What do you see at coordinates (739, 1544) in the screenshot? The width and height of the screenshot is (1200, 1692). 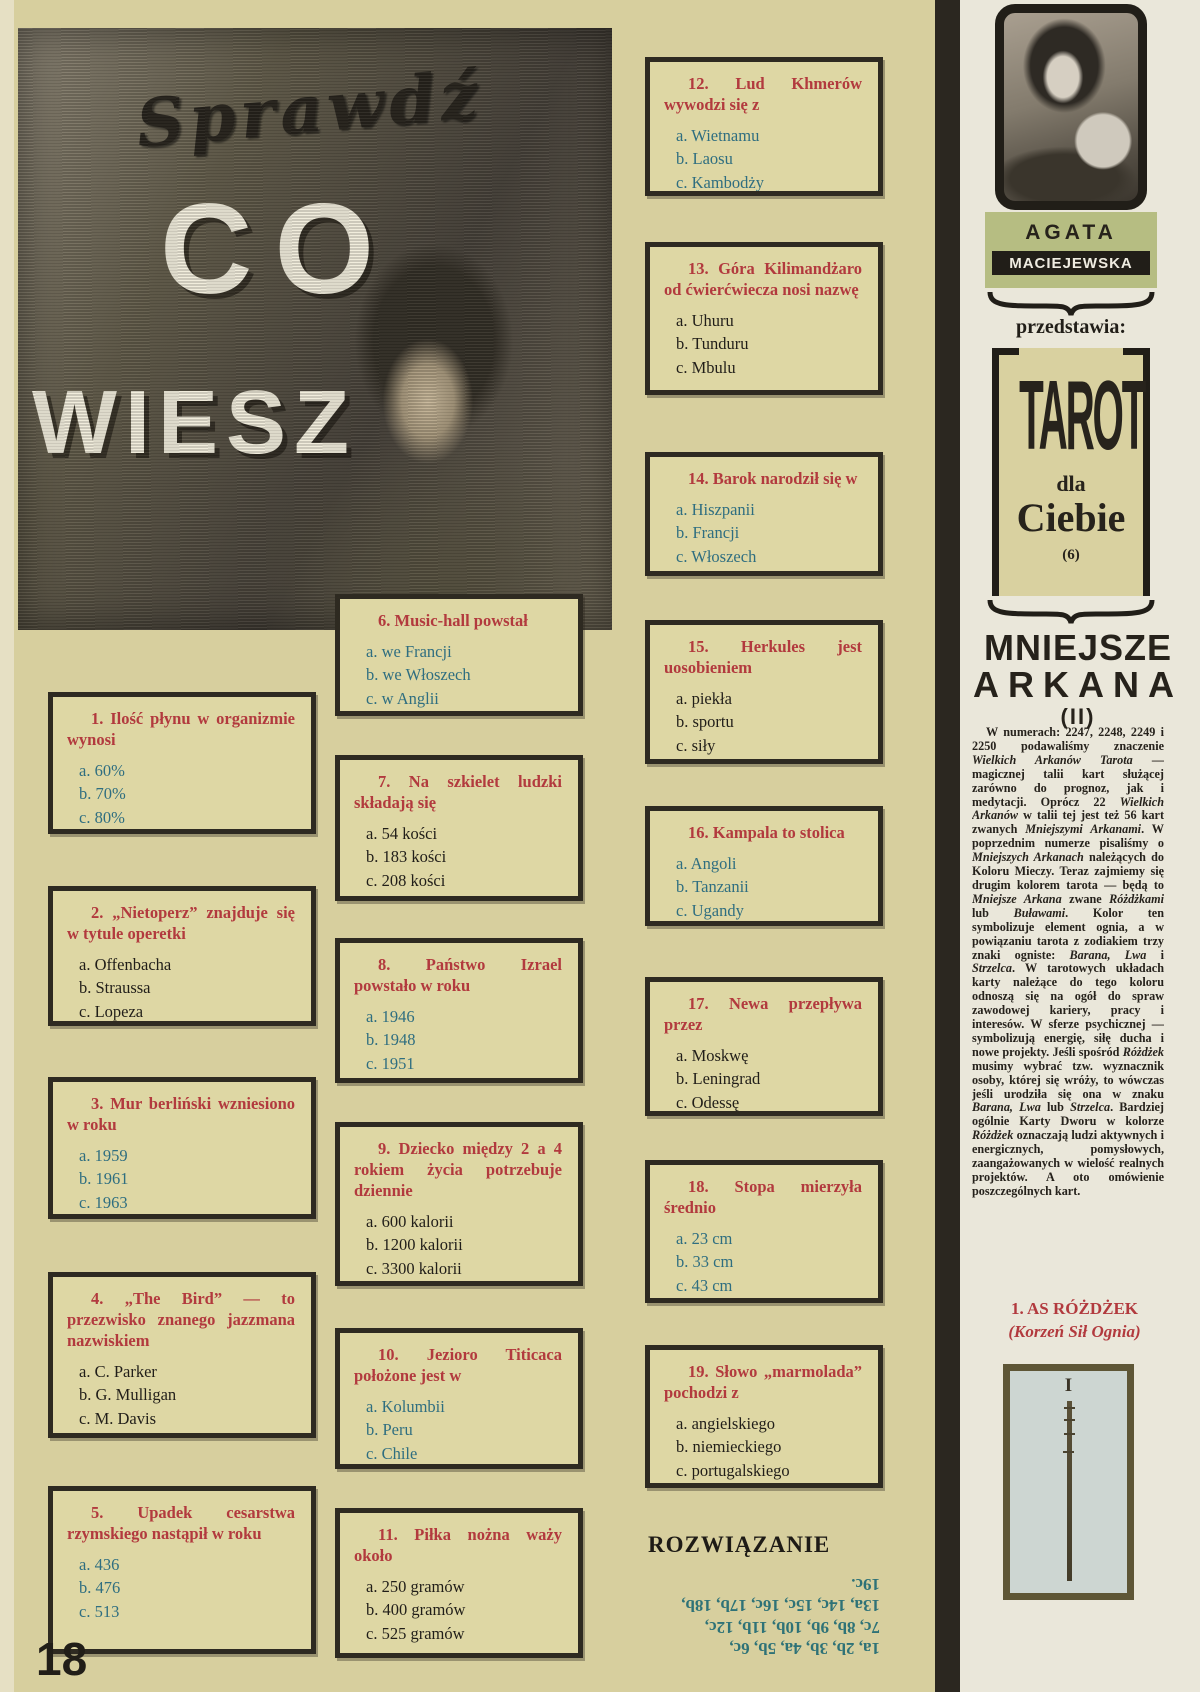 I see `solution-heading: ROZWIĄZANIE` at bounding box center [739, 1544].